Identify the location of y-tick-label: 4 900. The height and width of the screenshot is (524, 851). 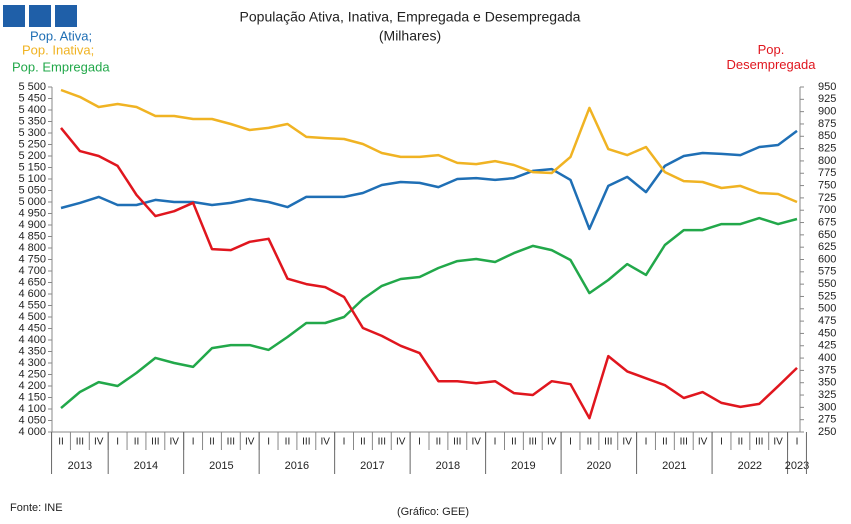
(32, 225).